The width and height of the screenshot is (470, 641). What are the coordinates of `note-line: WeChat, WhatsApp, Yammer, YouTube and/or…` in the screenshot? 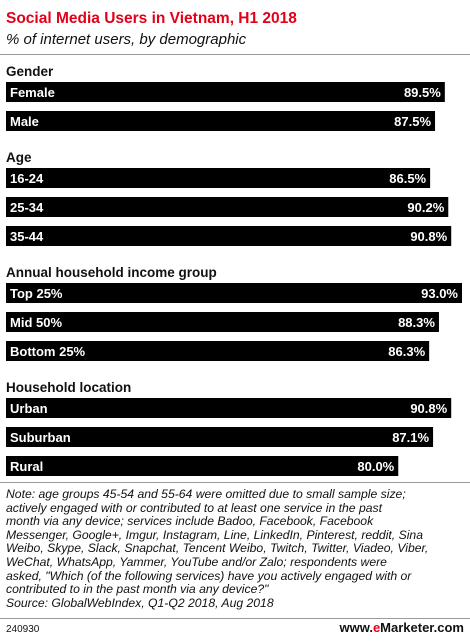 It's located at (196, 561).